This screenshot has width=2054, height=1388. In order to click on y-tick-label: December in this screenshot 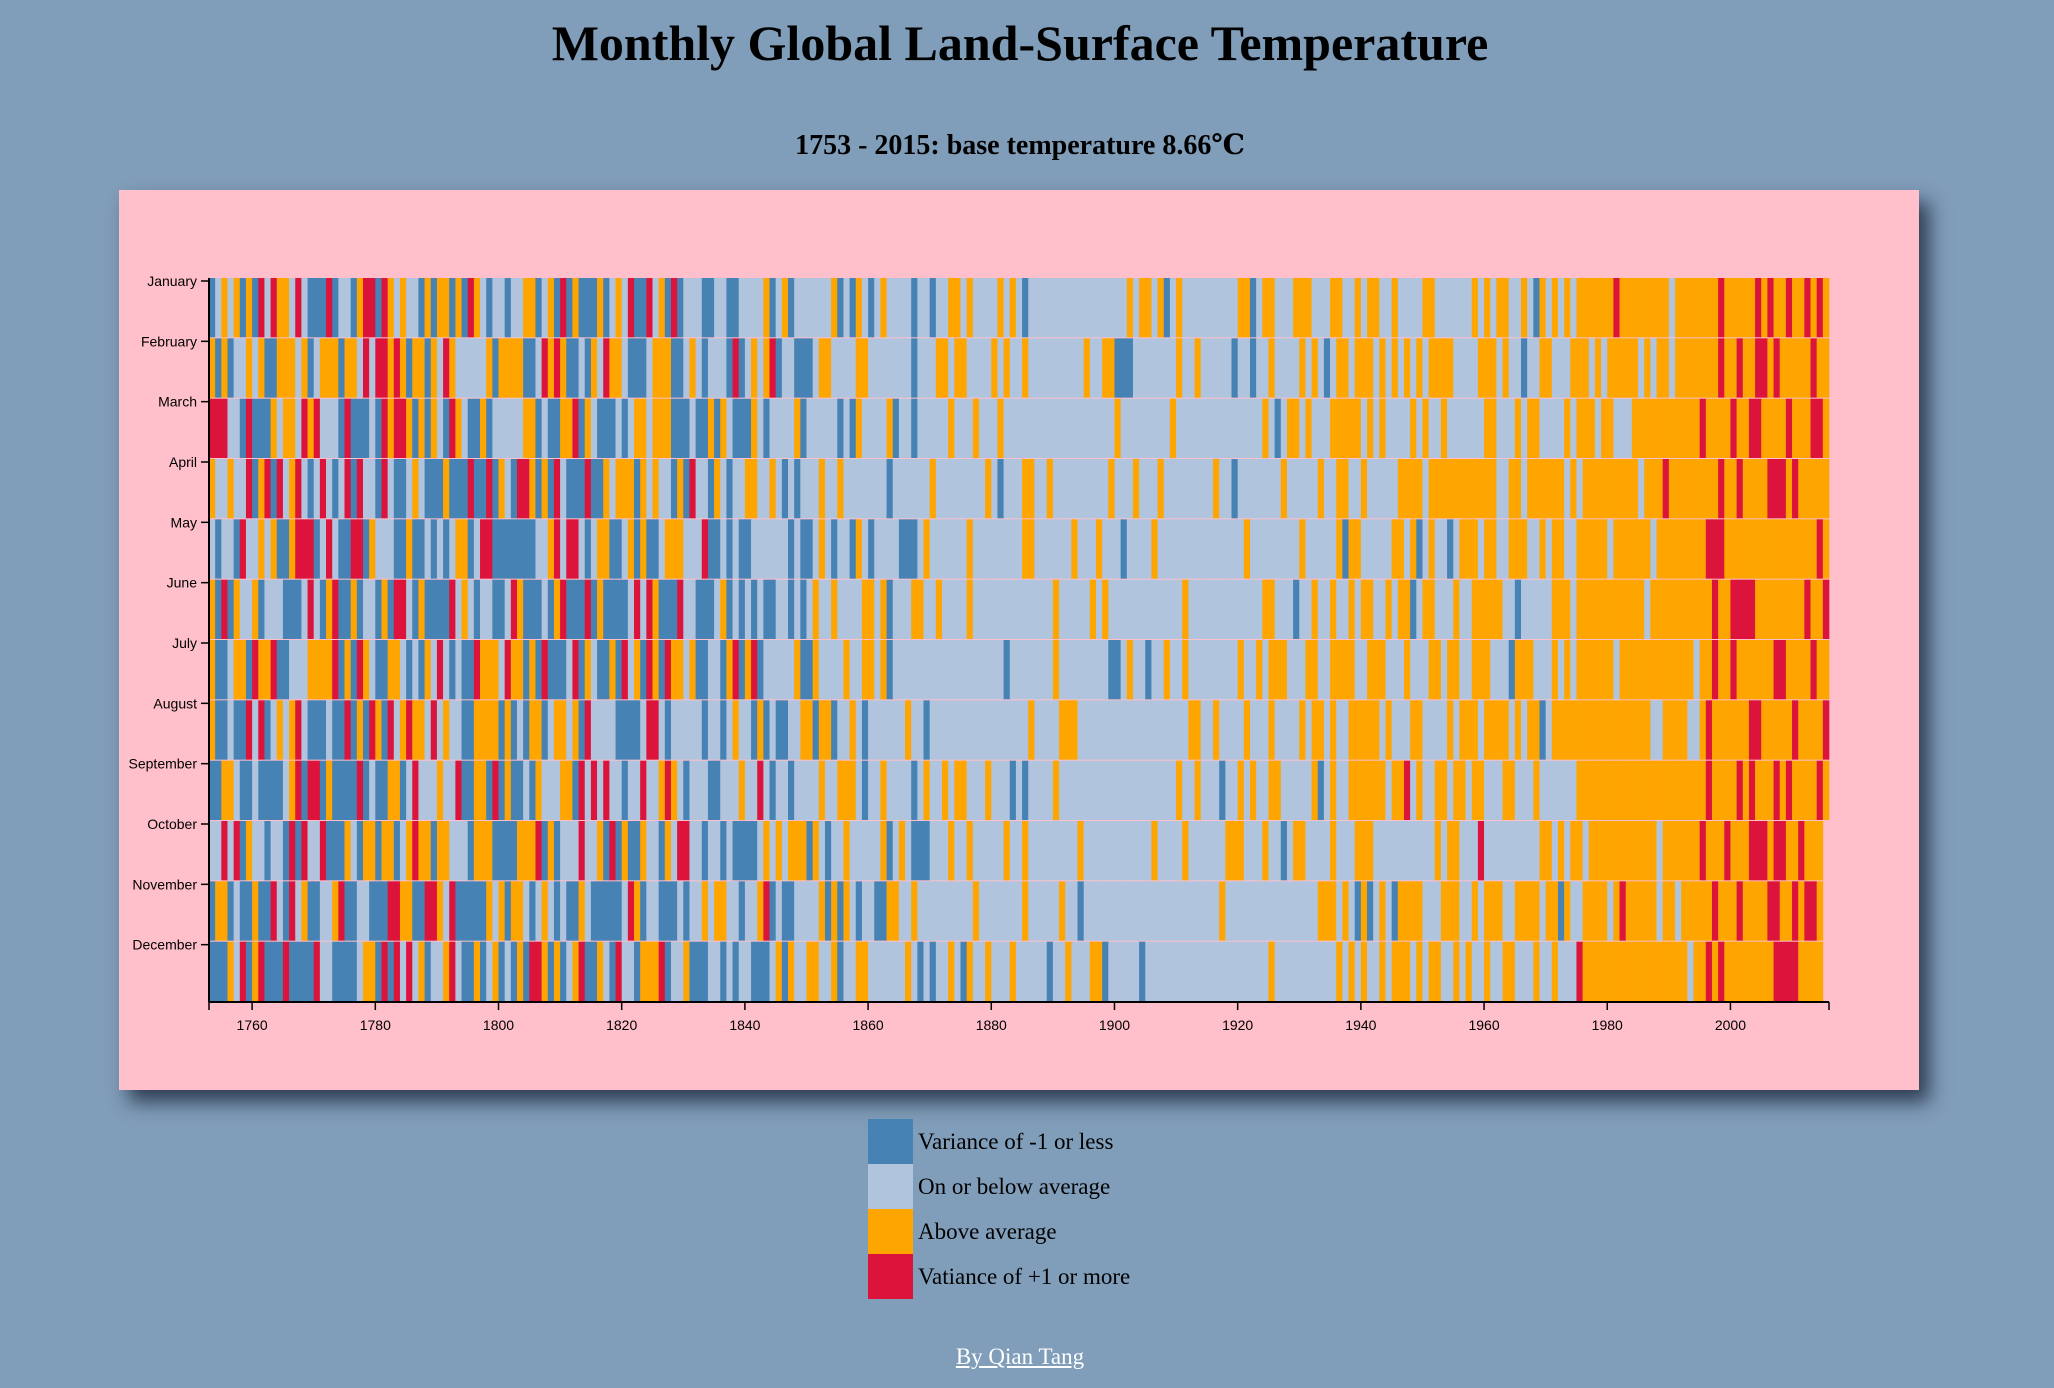, I will do `click(164, 945)`.